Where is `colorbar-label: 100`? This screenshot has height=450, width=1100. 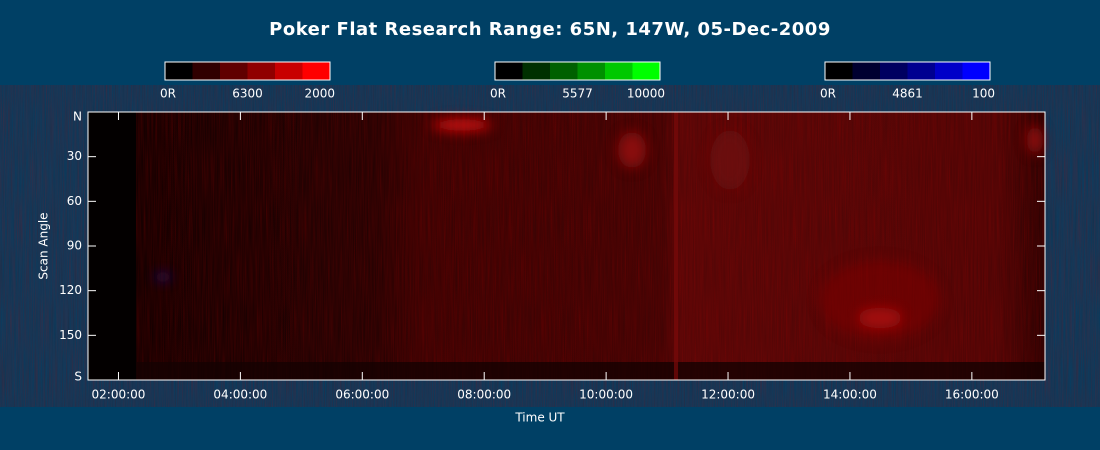 colorbar-label: 100 is located at coordinates (983, 94).